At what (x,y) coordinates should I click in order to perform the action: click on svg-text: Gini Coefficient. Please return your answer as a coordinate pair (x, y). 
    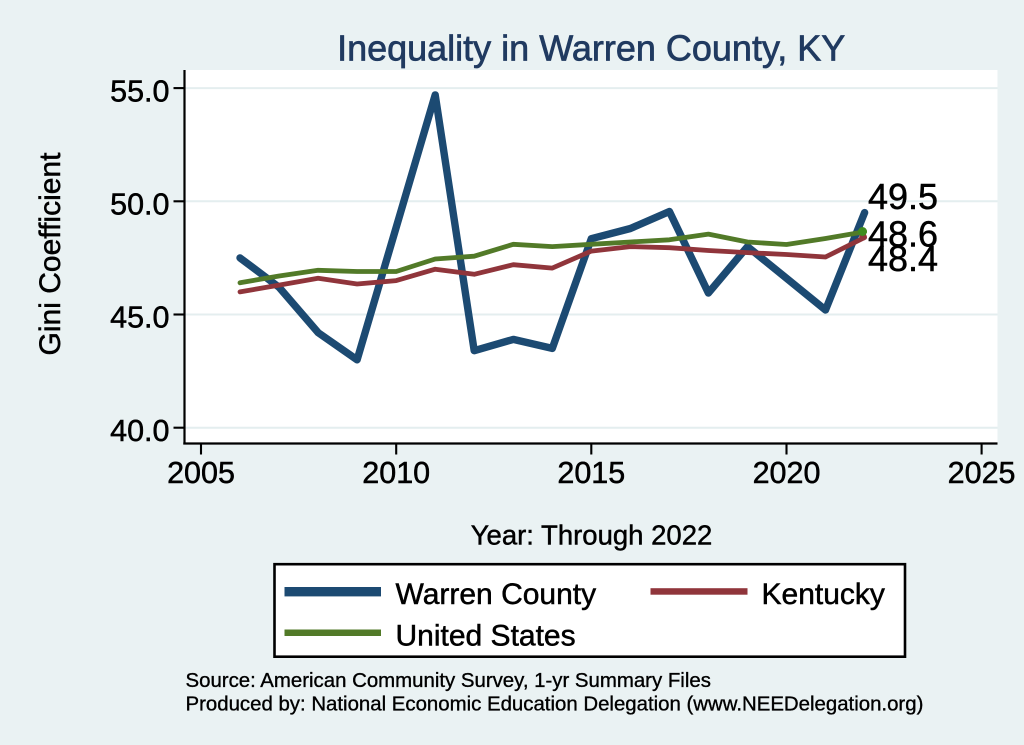
    Looking at the image, I should click on (50, 254).